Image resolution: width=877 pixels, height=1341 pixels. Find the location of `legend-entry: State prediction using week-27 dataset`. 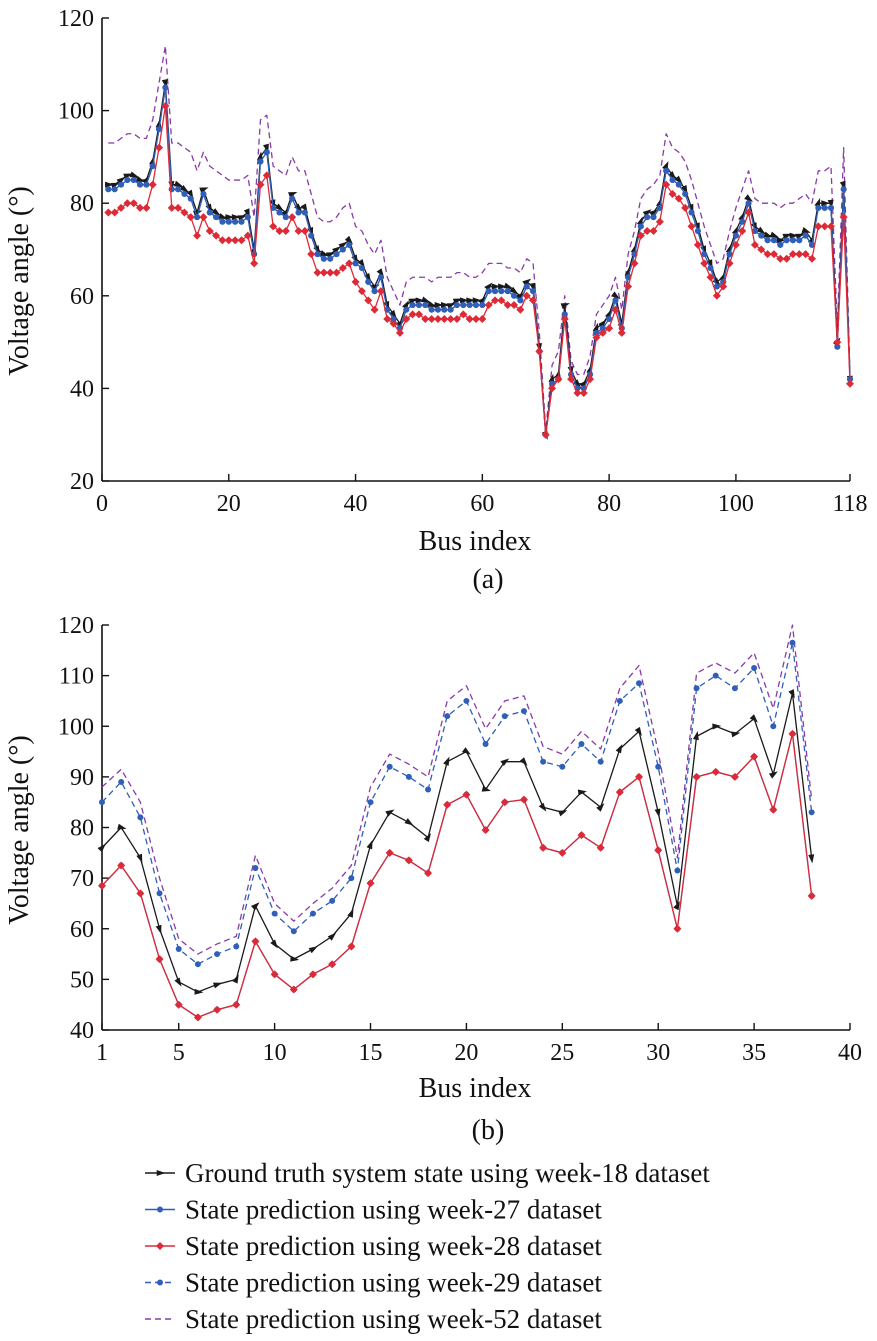

legend-entry: State prediction using week-27 dataset is located at coordinates (373, 1210).